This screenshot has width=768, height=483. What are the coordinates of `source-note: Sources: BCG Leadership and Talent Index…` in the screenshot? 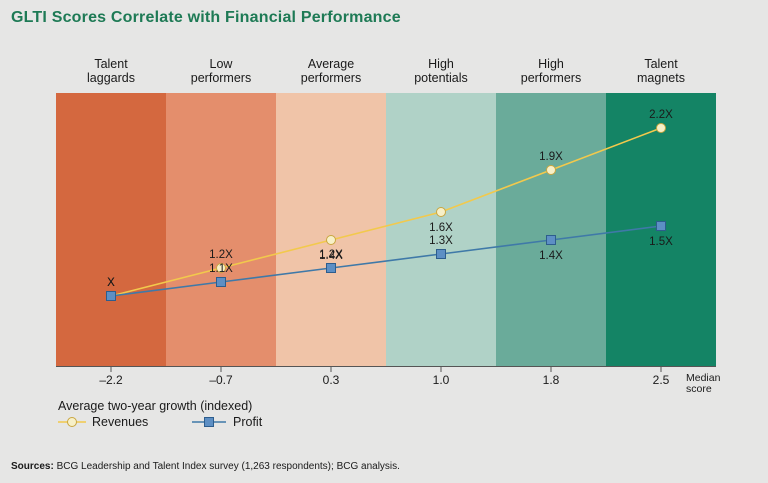 It's located at (205, 466).